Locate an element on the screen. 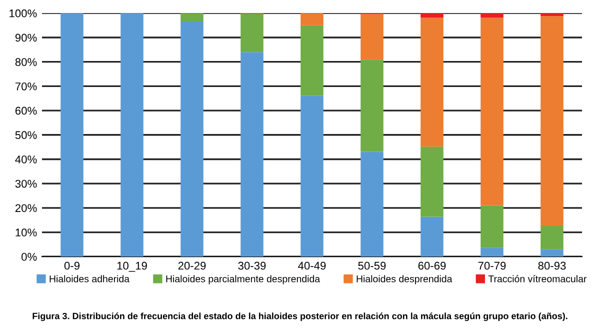 The image size is (600, 329). legend-label: Hialoides adherida is located at coordinates (90, 278).